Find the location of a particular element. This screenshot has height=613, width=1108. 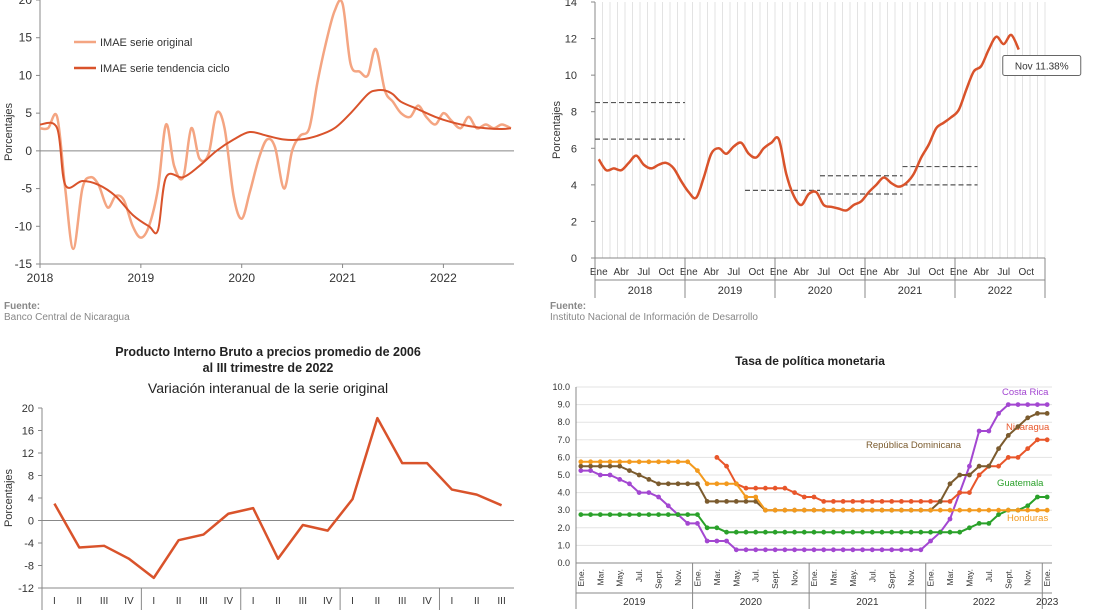

y-tick-label: -4 is located at coordinates (29, 544).